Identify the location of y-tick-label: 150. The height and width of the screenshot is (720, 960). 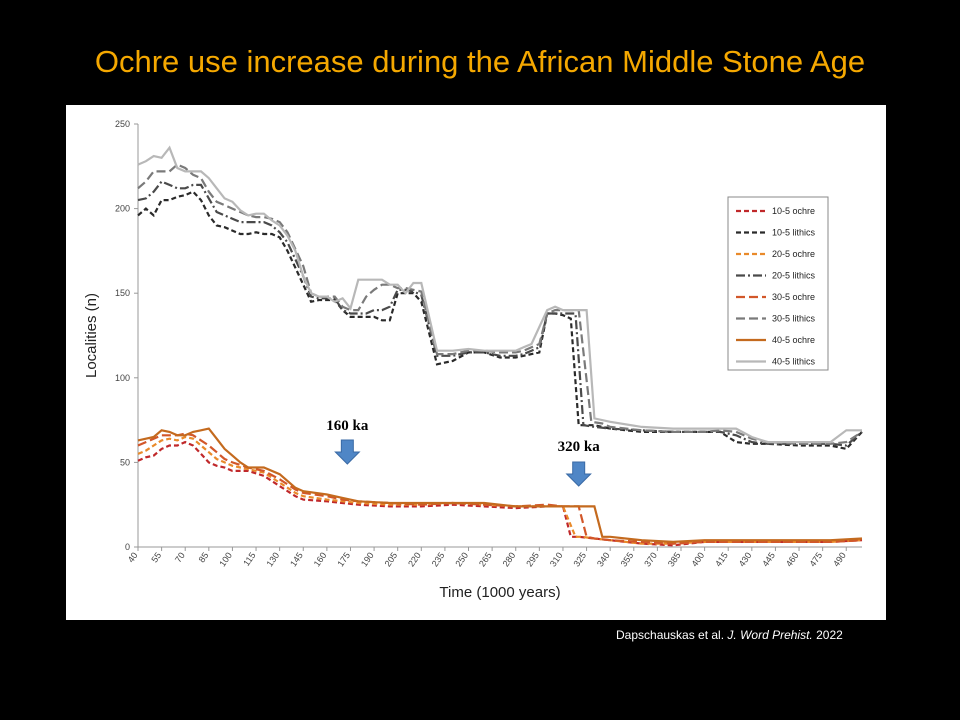
(122, 293).